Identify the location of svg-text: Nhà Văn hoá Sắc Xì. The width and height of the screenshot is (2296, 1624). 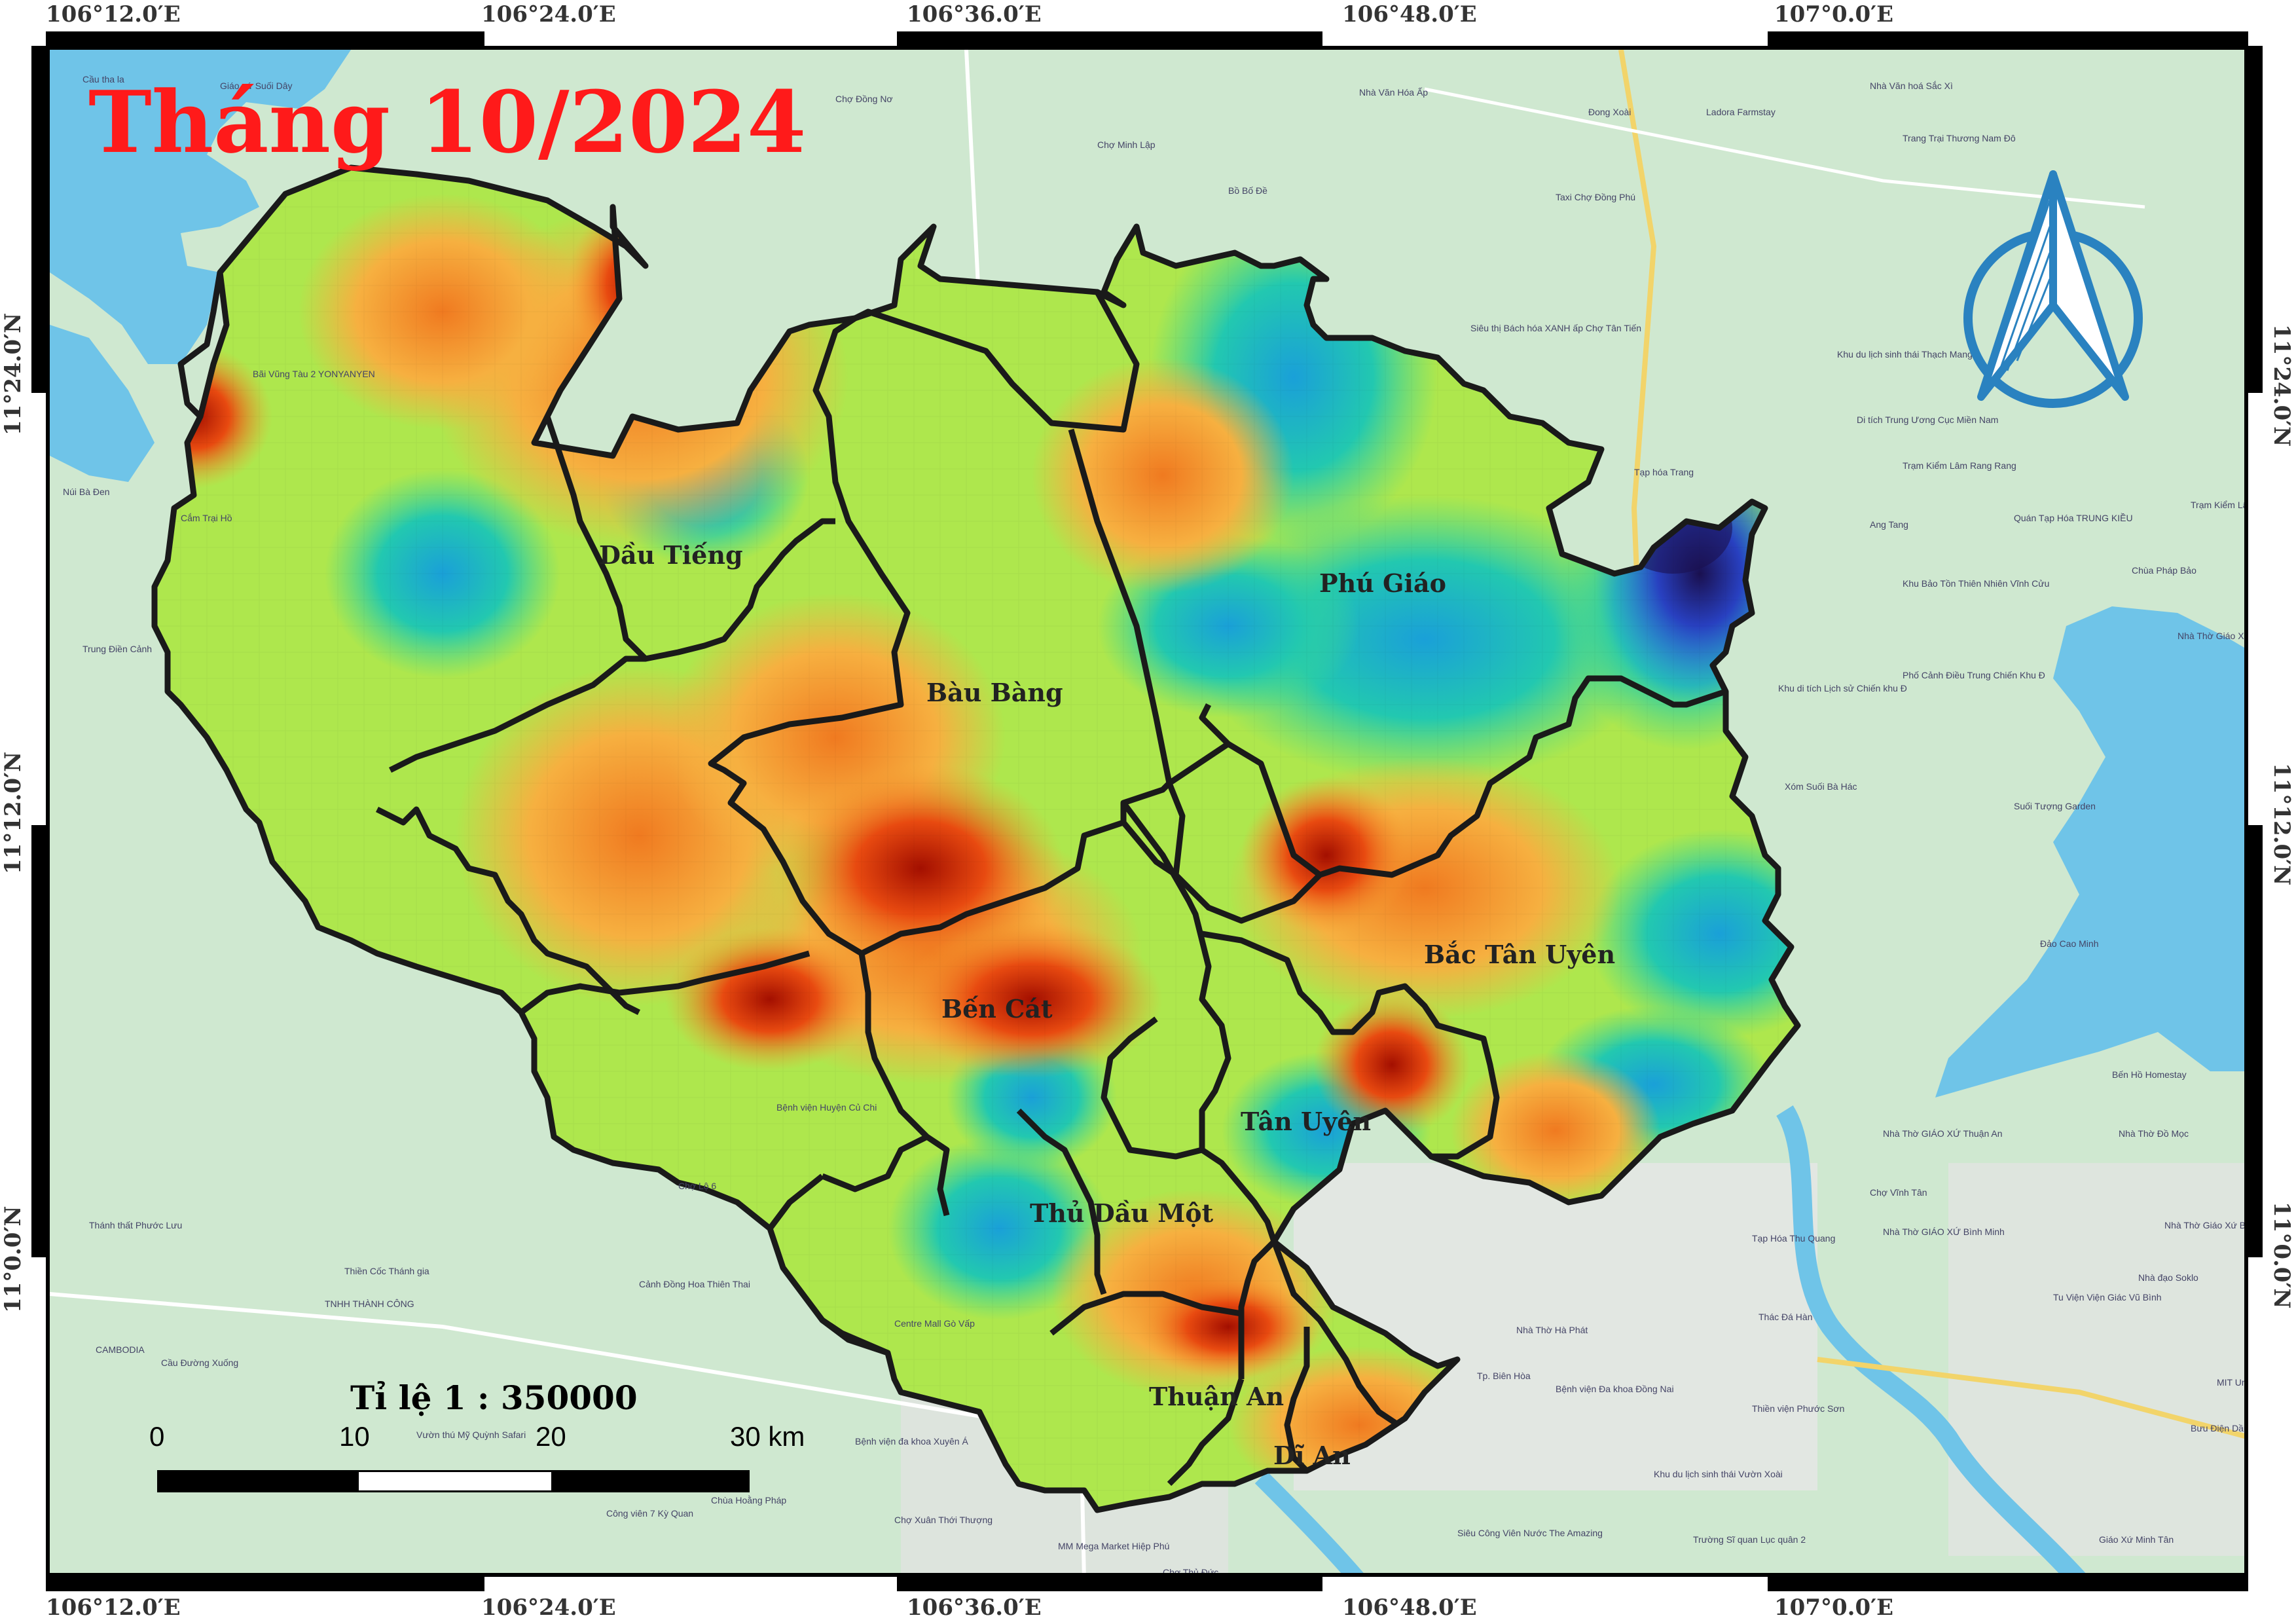
(1911, 86).